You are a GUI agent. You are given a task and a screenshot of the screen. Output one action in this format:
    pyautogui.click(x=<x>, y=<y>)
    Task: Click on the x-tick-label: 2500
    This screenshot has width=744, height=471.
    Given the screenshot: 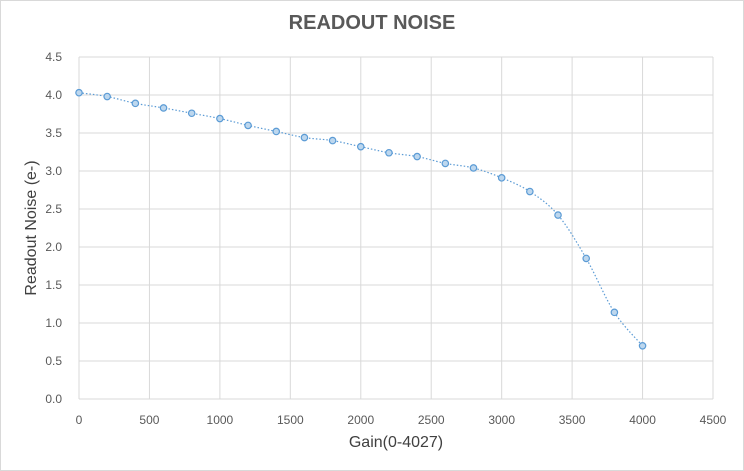 What is the action you would take?
    pyautogui.click(x=431, y=420)
    